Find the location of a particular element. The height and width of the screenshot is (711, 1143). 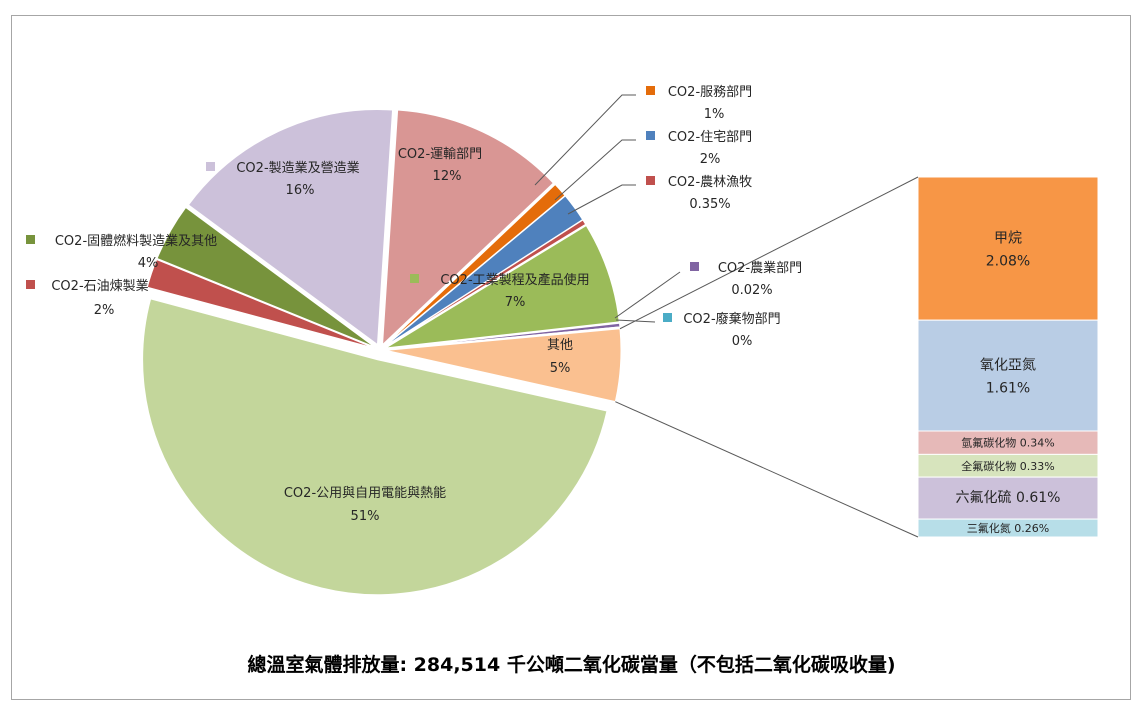

pie-label-value-4: 12% is located at coordinates (447, 176).